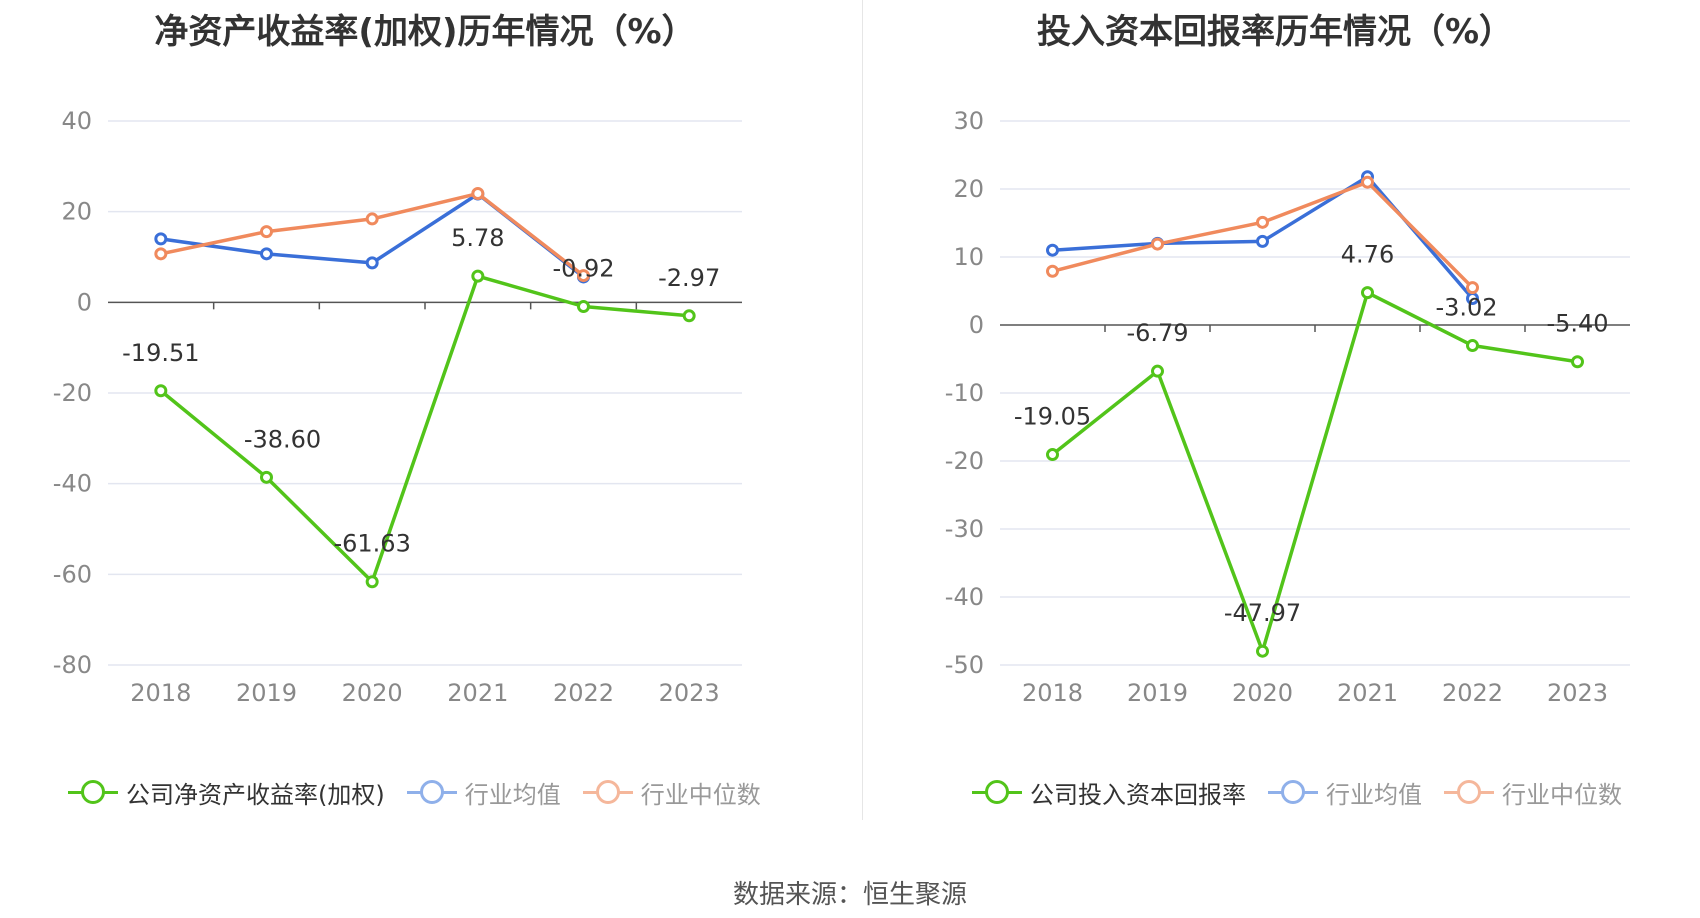 This screenshot has width=1700, height=918. I want to click on data-label: -19.05, so click(1052, 417).